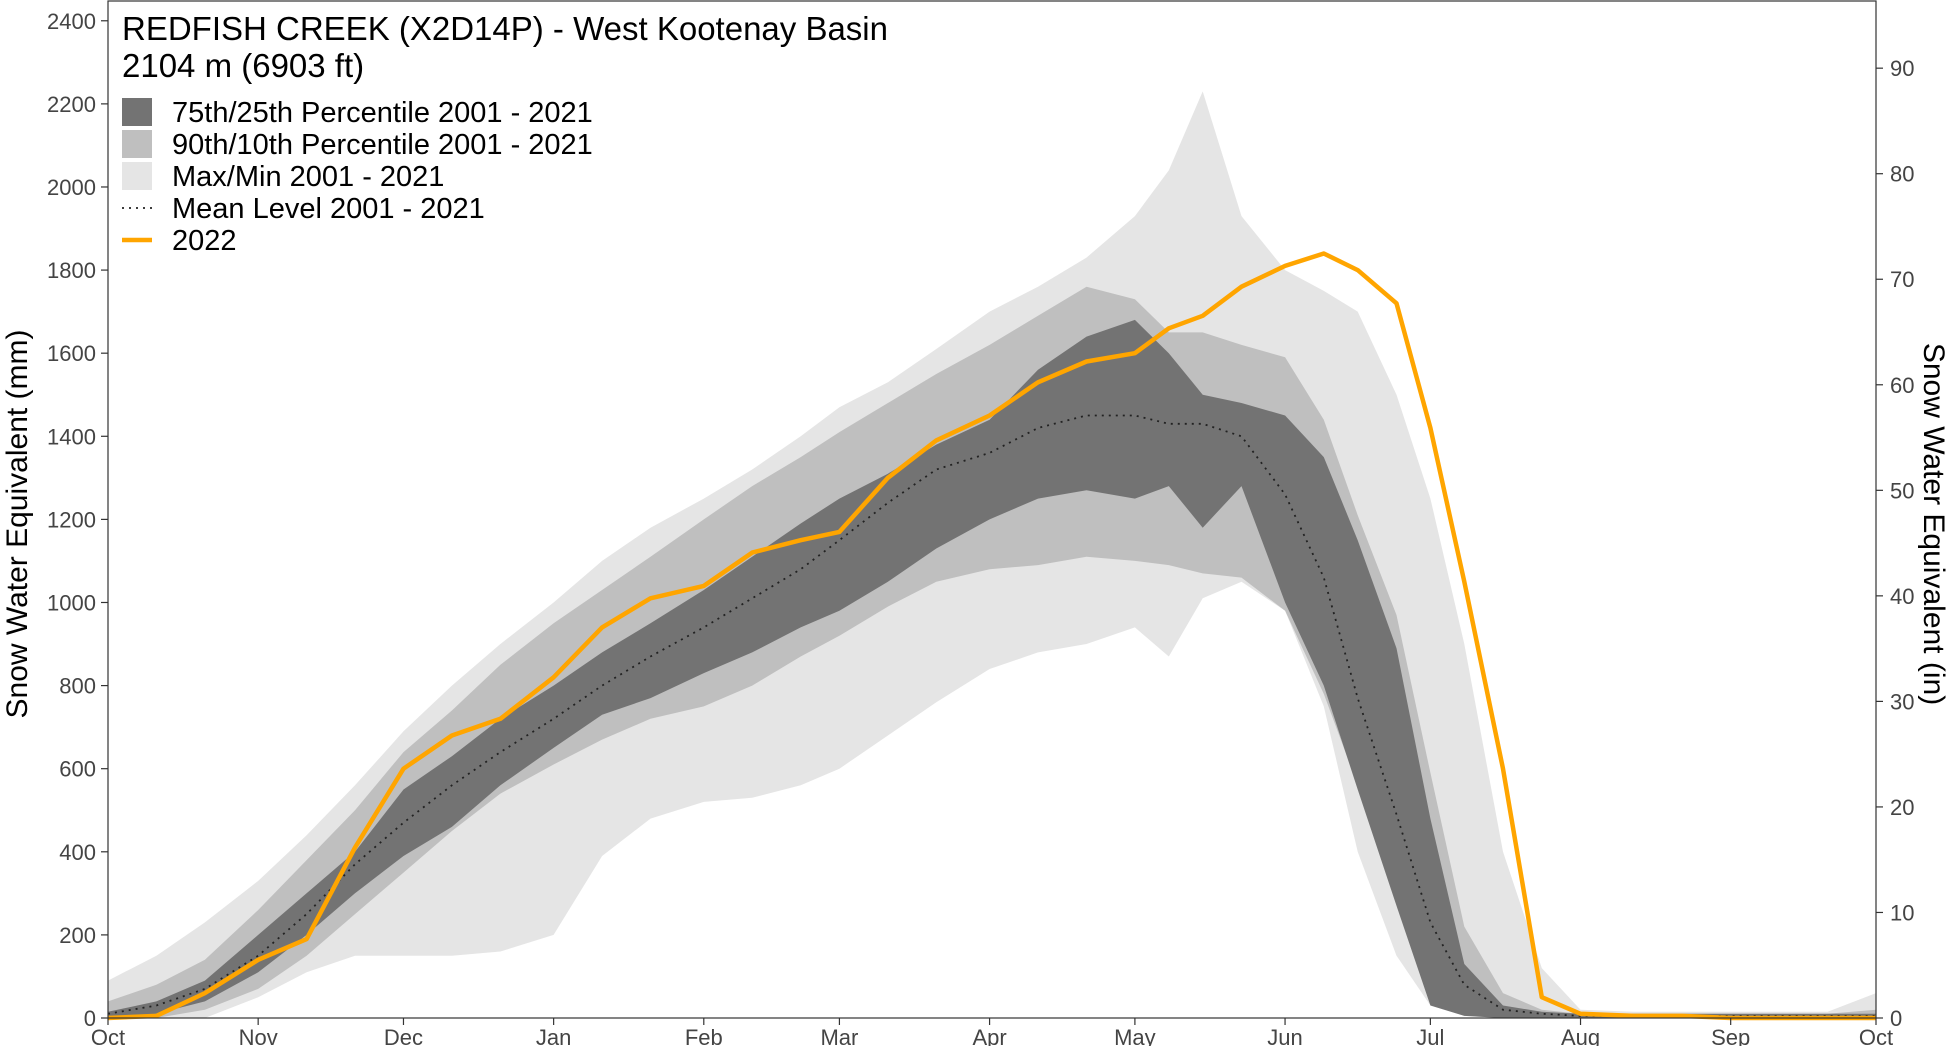 This screenshot has height=1046, width=1950. Describe the element at coordinates (77, 852) in the screenshot. I see `y-tick-label-left: 400` at that location.